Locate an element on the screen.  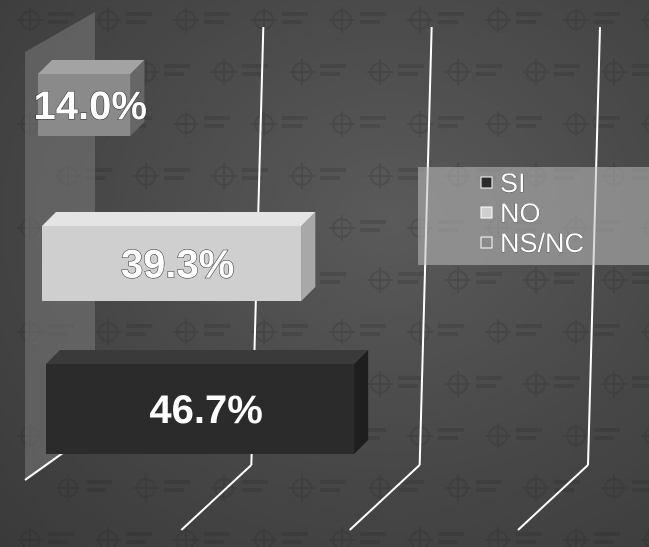
legend-swatch-nsnc is located at coordinates (486, 242).